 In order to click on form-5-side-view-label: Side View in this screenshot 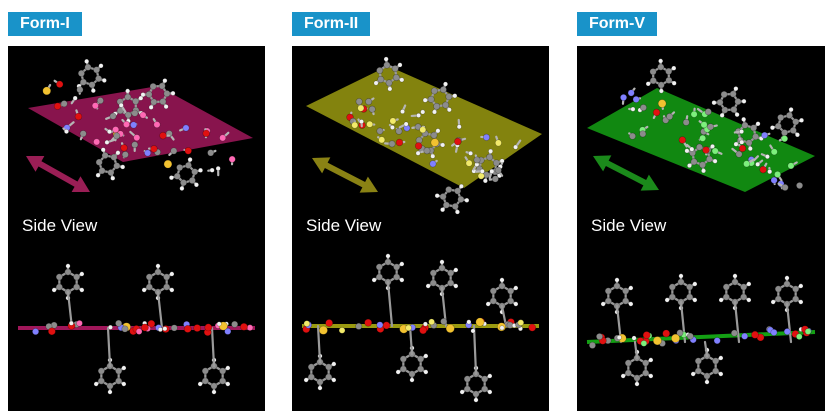, I will do `click(629, 225)`.